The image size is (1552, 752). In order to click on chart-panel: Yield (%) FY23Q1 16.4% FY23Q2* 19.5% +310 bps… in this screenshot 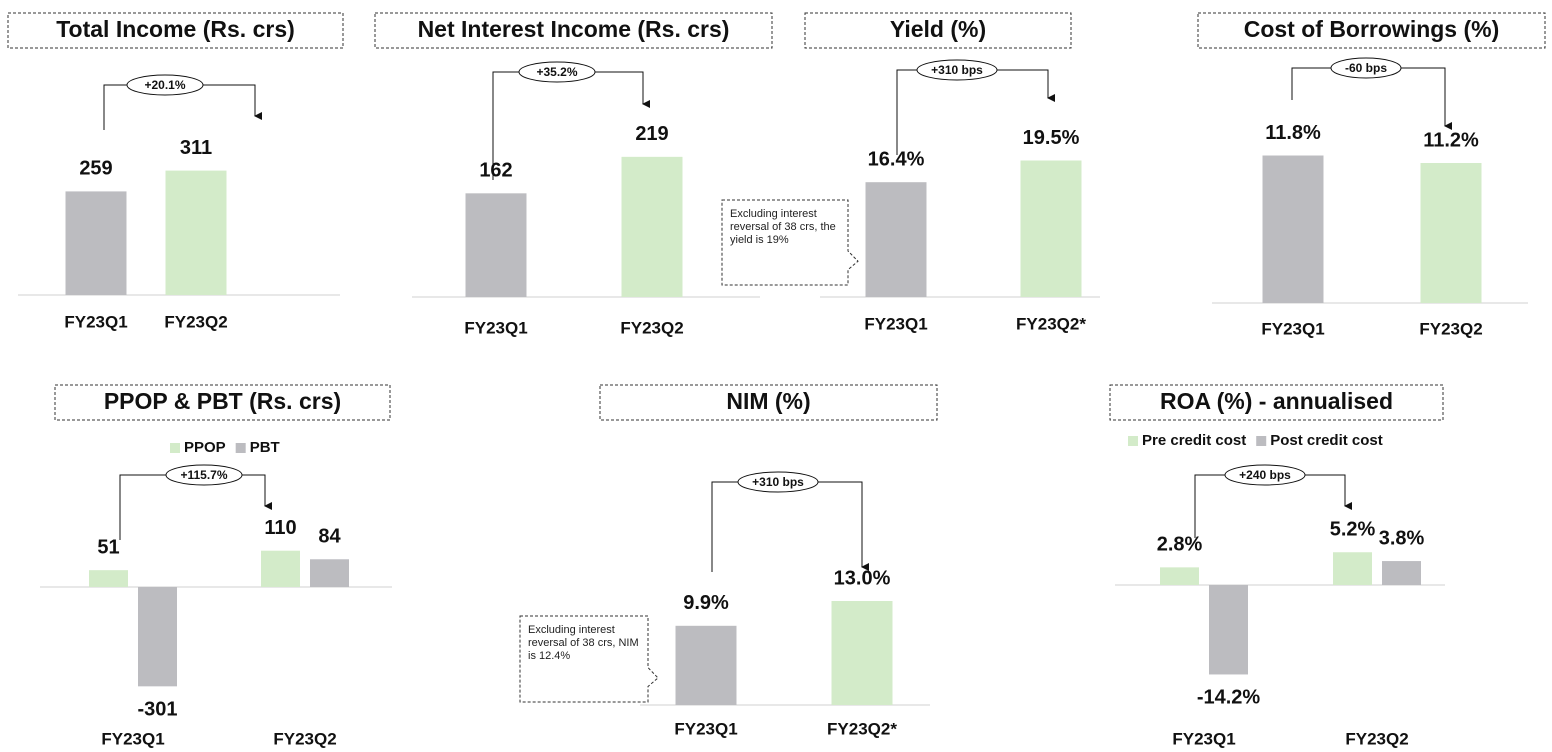, I will do `click(910, 172)`.